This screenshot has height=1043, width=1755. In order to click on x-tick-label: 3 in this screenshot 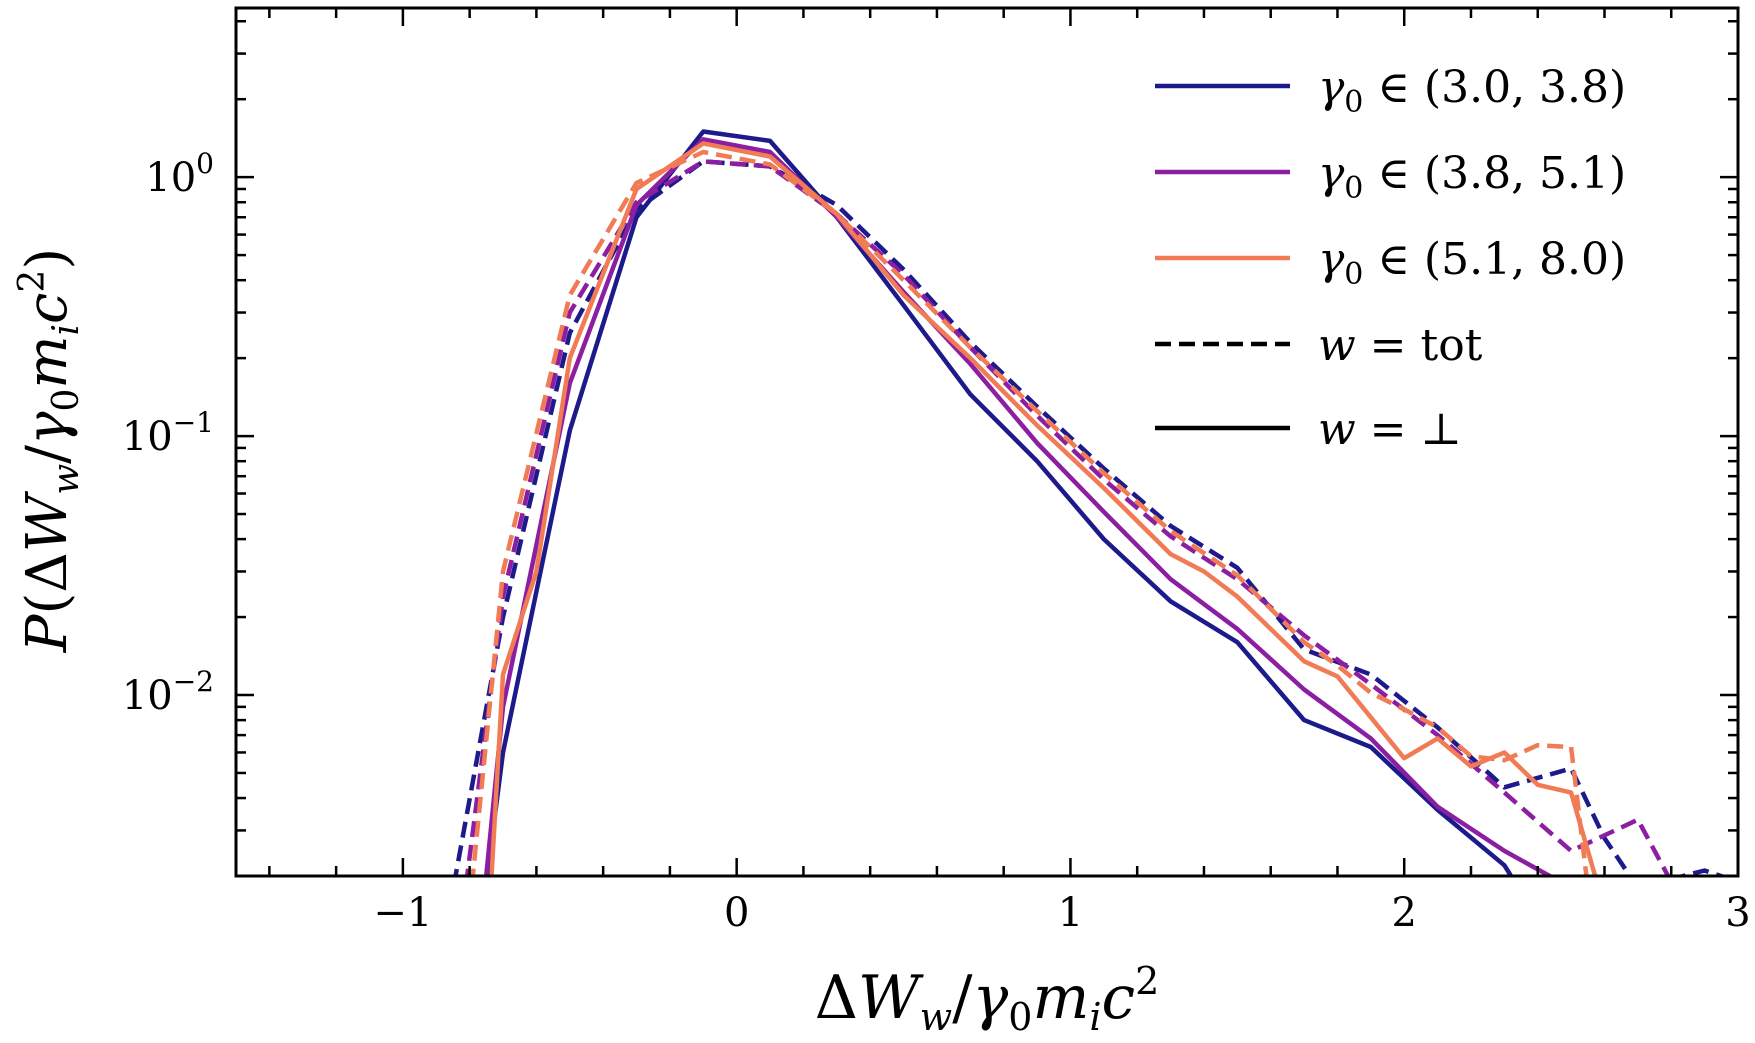, I will do `click(1737, 913)`.